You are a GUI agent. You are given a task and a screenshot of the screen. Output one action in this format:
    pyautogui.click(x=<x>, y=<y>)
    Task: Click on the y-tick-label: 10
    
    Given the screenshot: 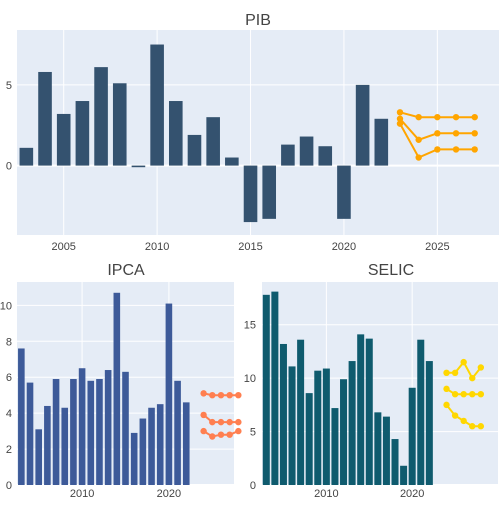 What is the action you would take?
    pyautogui.click(x=6, y=306)
    